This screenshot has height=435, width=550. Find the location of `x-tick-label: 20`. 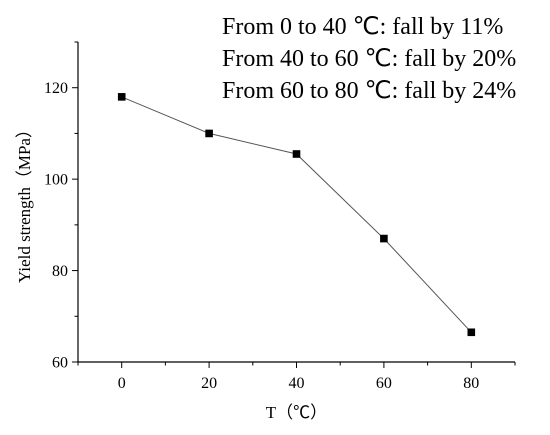

x-tick-label: 20 is located at coordinates (209, 383).